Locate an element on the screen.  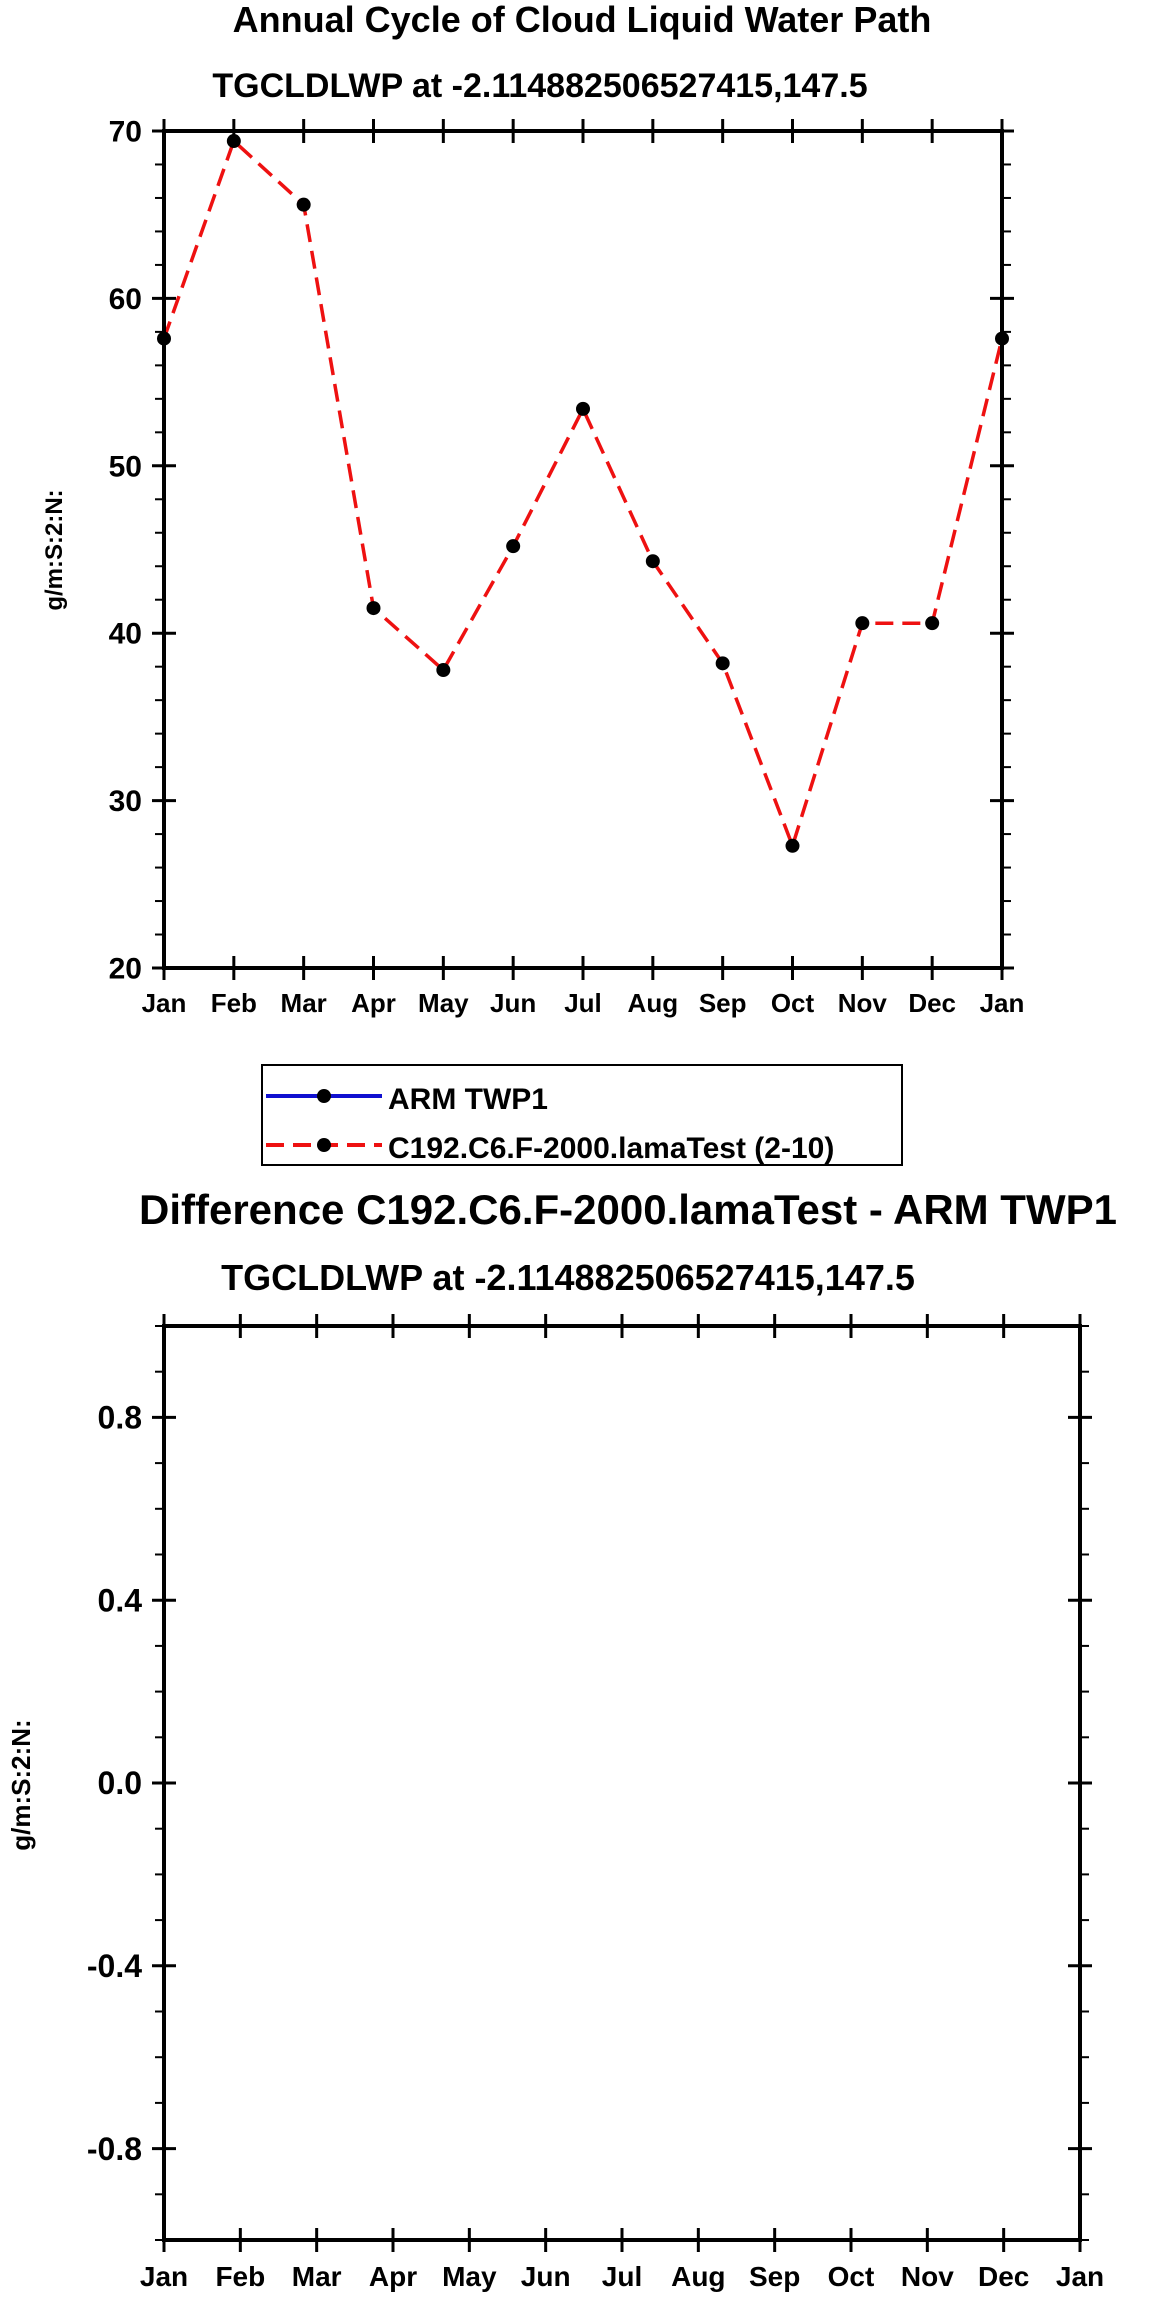
top-x-tick-labels: Jan Feb Mar Apr May Jun Jul Aug Sep Oct Nov Dec Jan is located at coordinates (583, 1003).